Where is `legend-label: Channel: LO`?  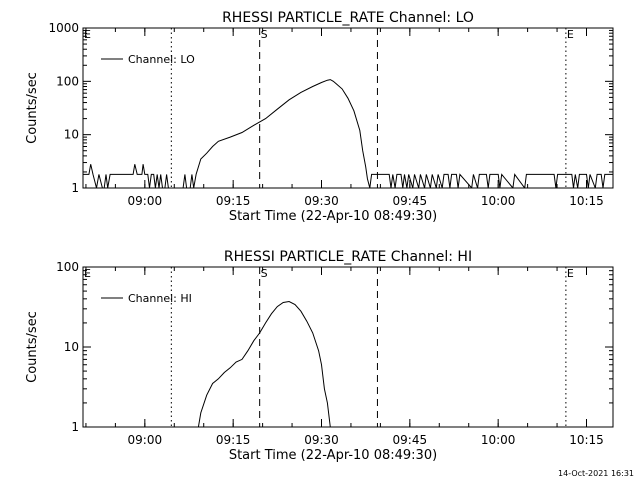 legend-label: Channel: LO is located at coordinates (161, 59).